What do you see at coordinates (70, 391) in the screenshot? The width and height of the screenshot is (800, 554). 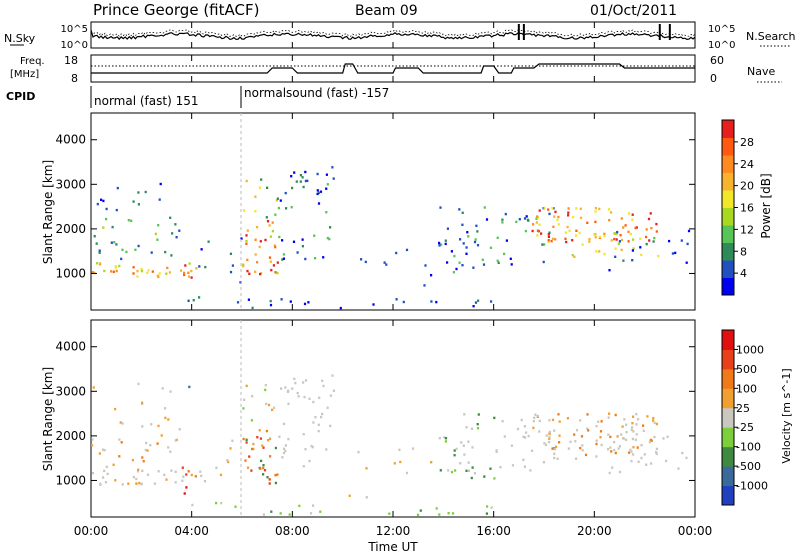 I see `ytick-label: 3000` at bounding box center [70, 391].